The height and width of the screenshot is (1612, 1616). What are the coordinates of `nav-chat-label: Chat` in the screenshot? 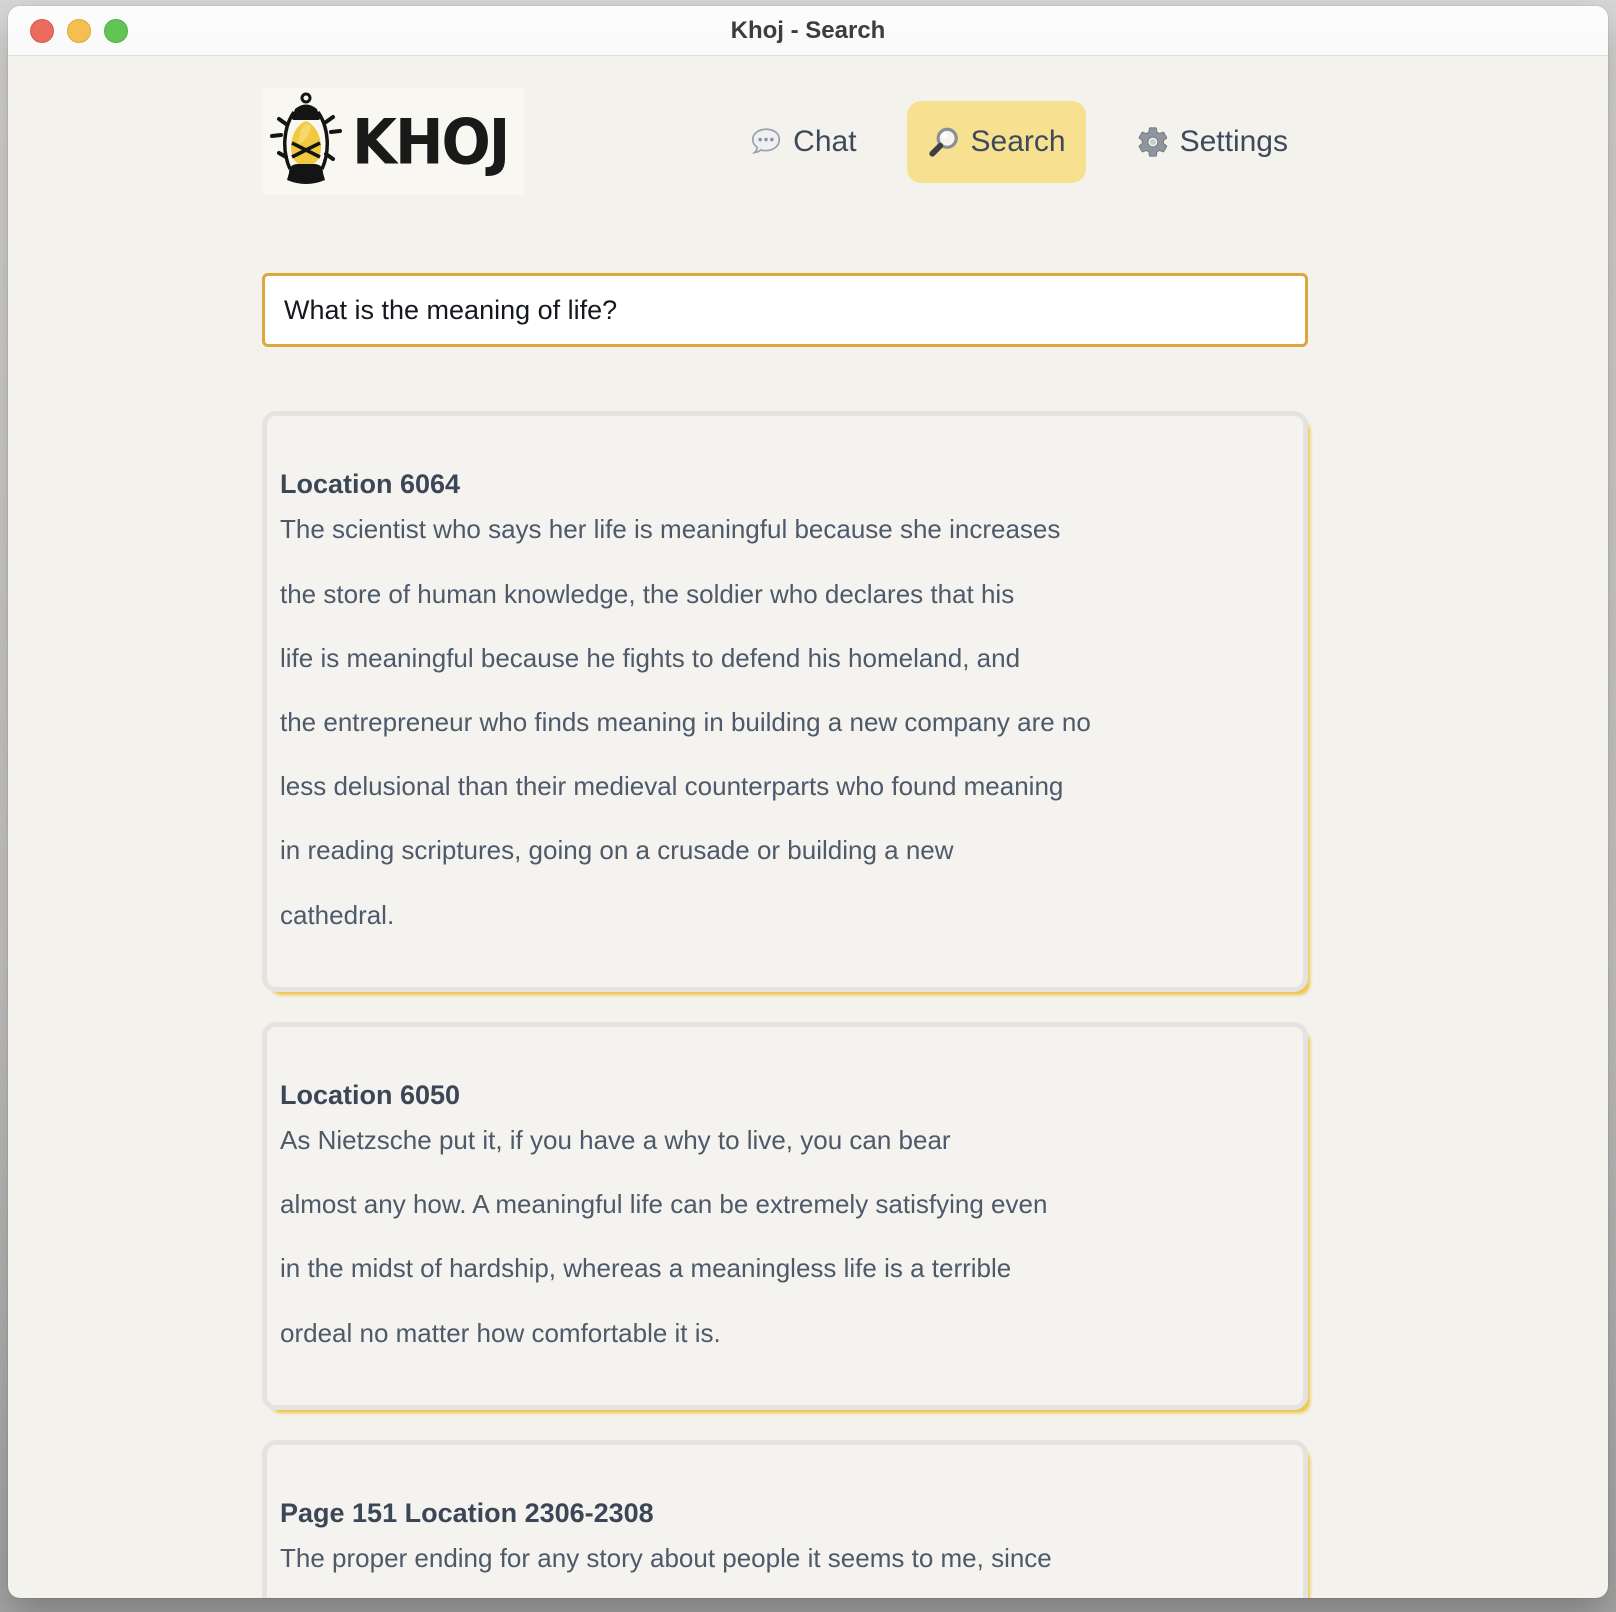 It's located at (825, 141).